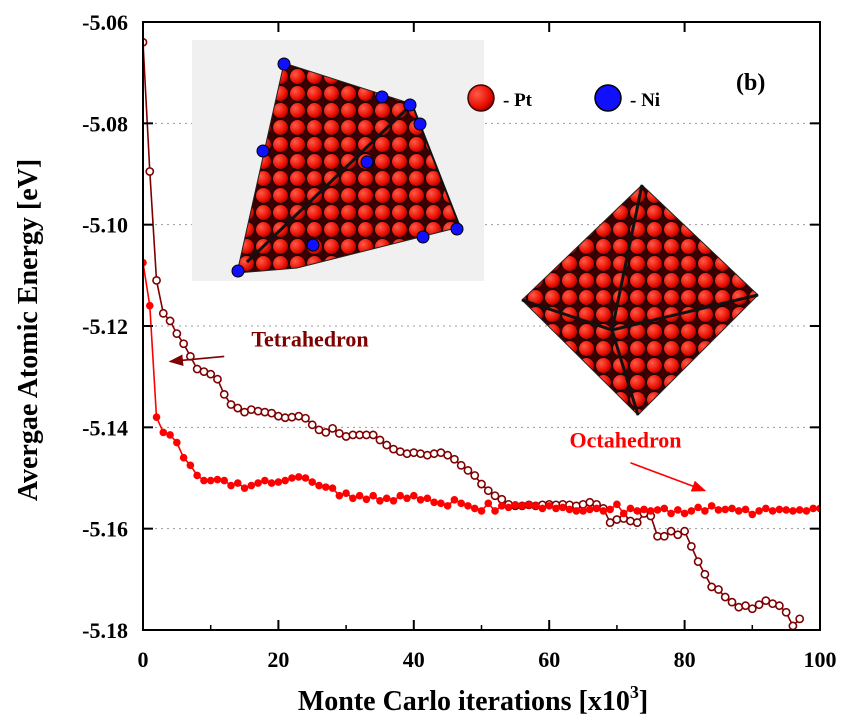 The image size is (841, 726). Describe the element at coordinates (608, 98) in the screenshot. I see `legend-ni-marker` at that location.